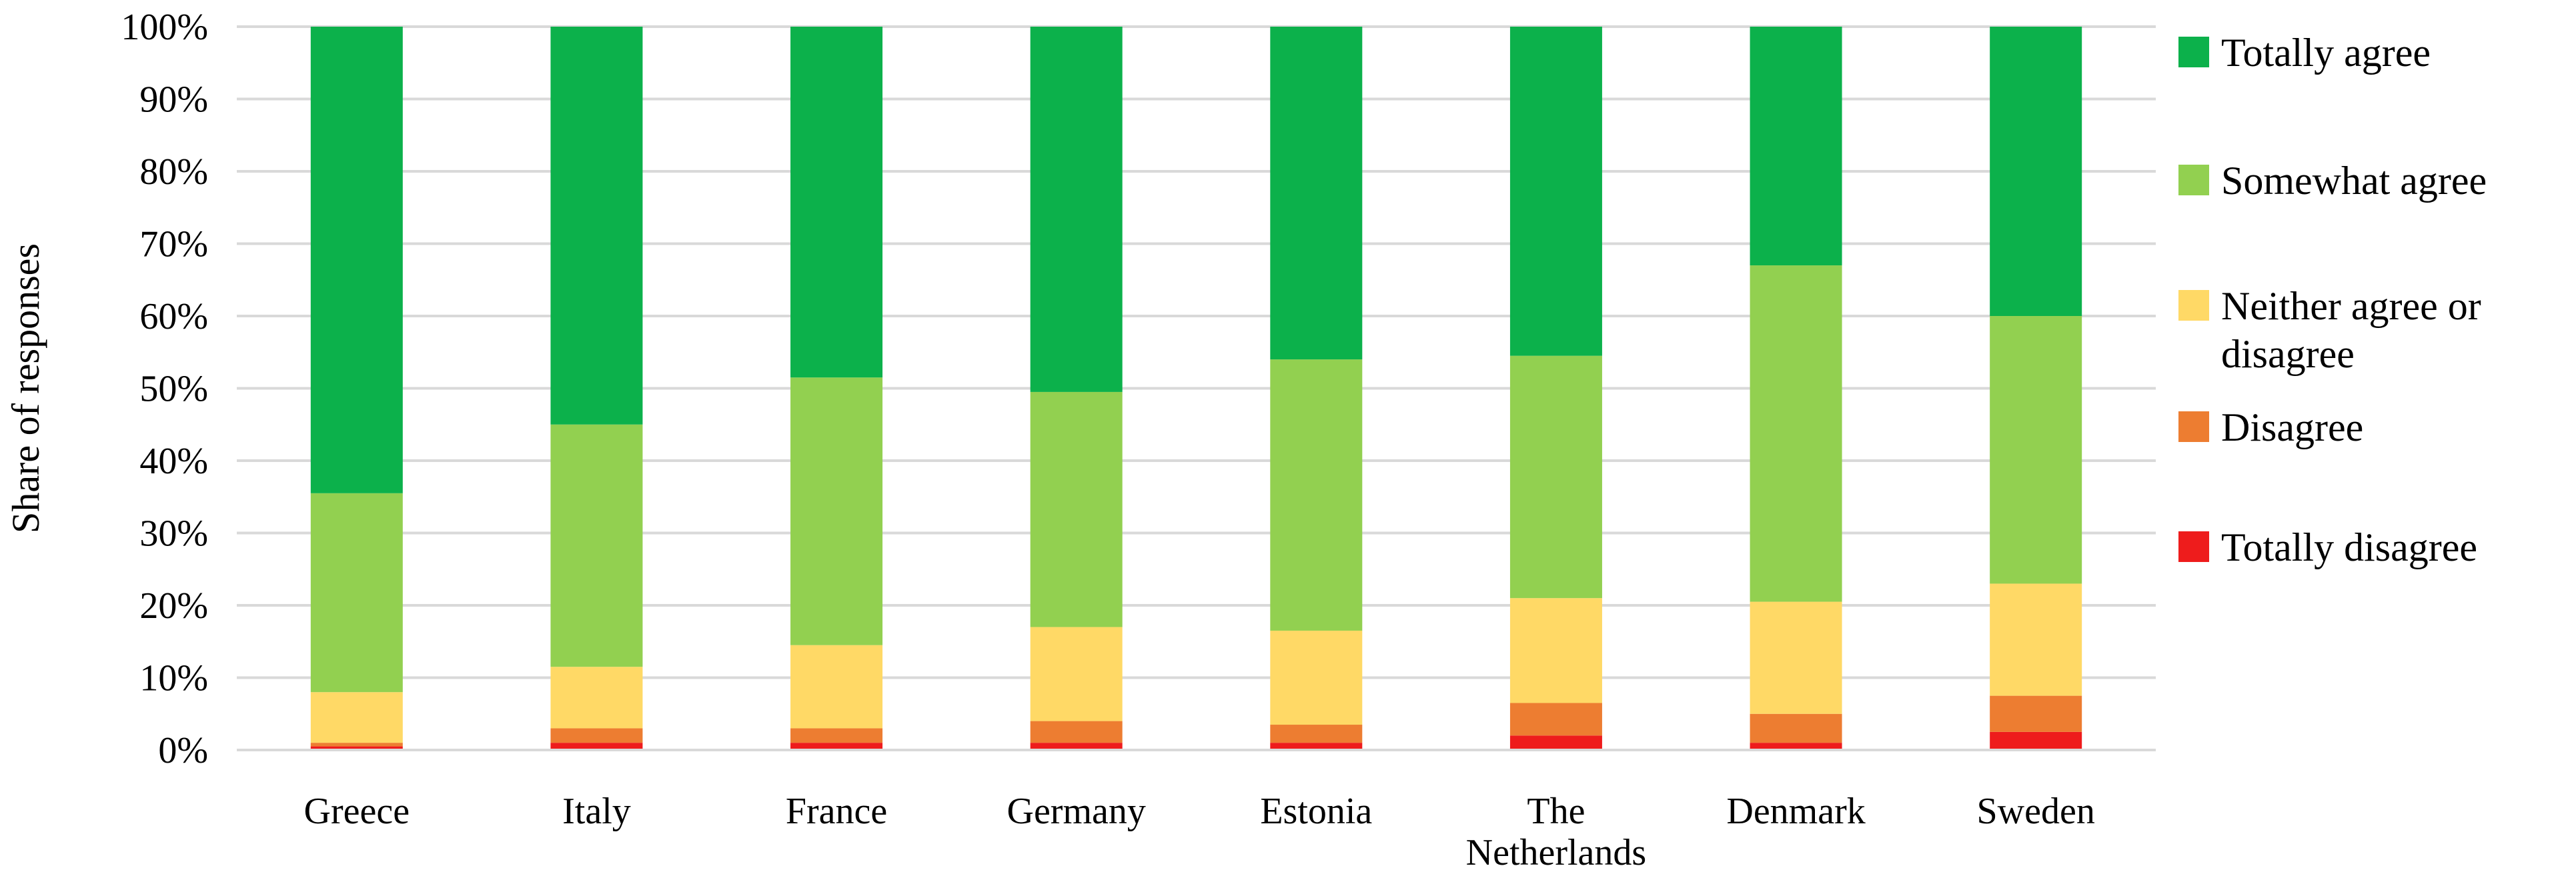  What do you see at coordinates (26, 388) in the screenshot?
I see `y-axis-title: Share of responses` at bounding box center [26, 388].